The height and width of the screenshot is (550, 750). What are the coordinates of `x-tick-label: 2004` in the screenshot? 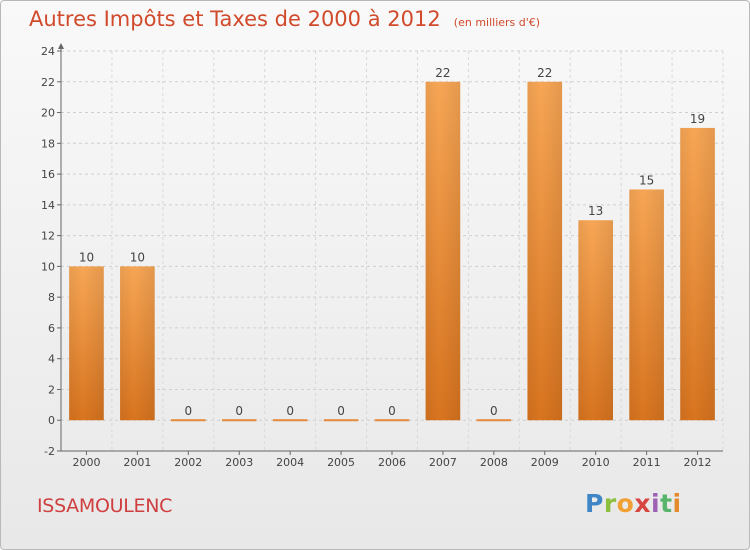 It's located at (290, 462).